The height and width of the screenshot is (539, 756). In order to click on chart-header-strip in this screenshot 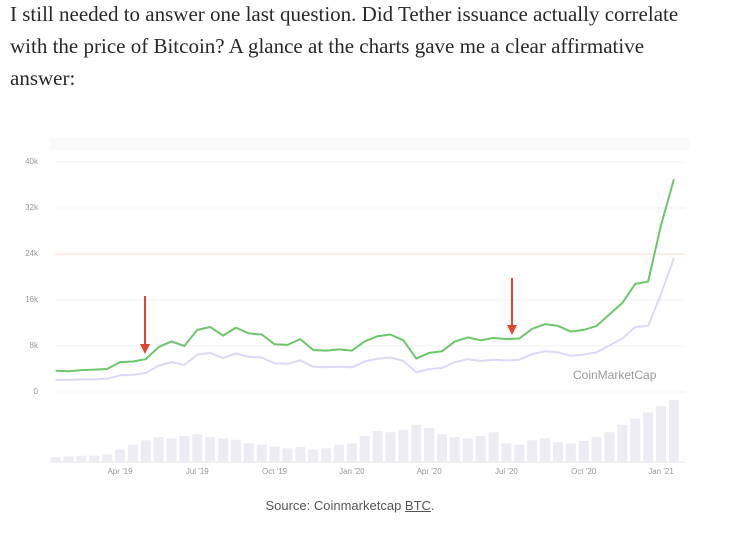, I will do `click(370, 144)`.